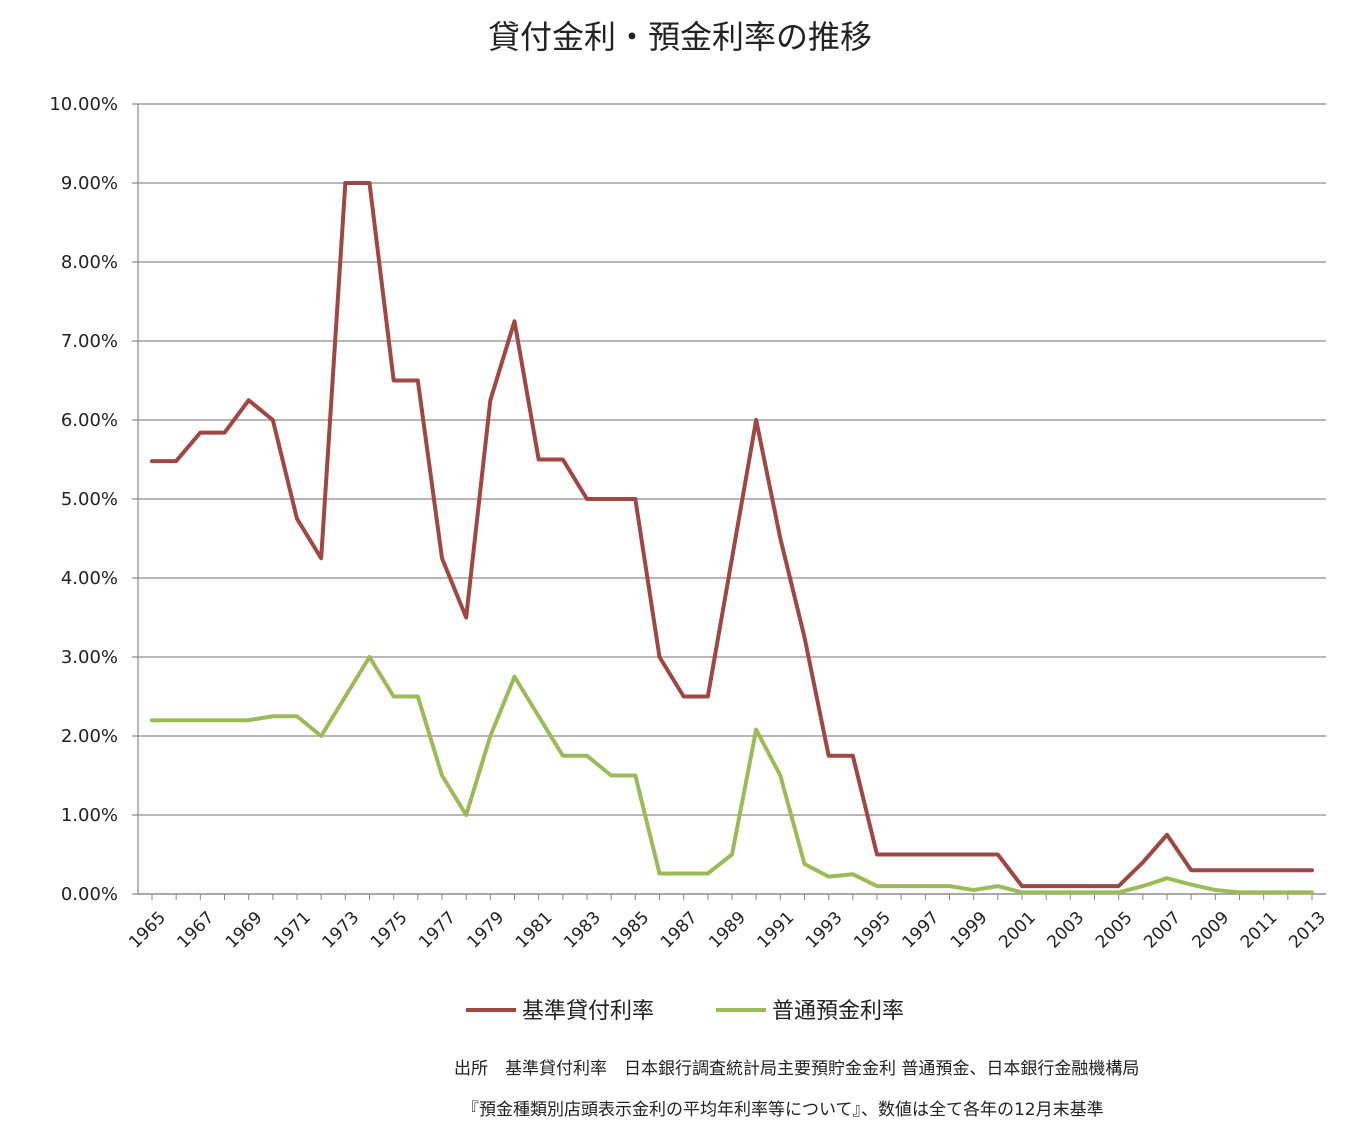 This screenshot has width=1360, height=1140. Describe the element at coordinates (89, 578) in the screenshot. I see `y-tick-label: 4.00%` at that location.